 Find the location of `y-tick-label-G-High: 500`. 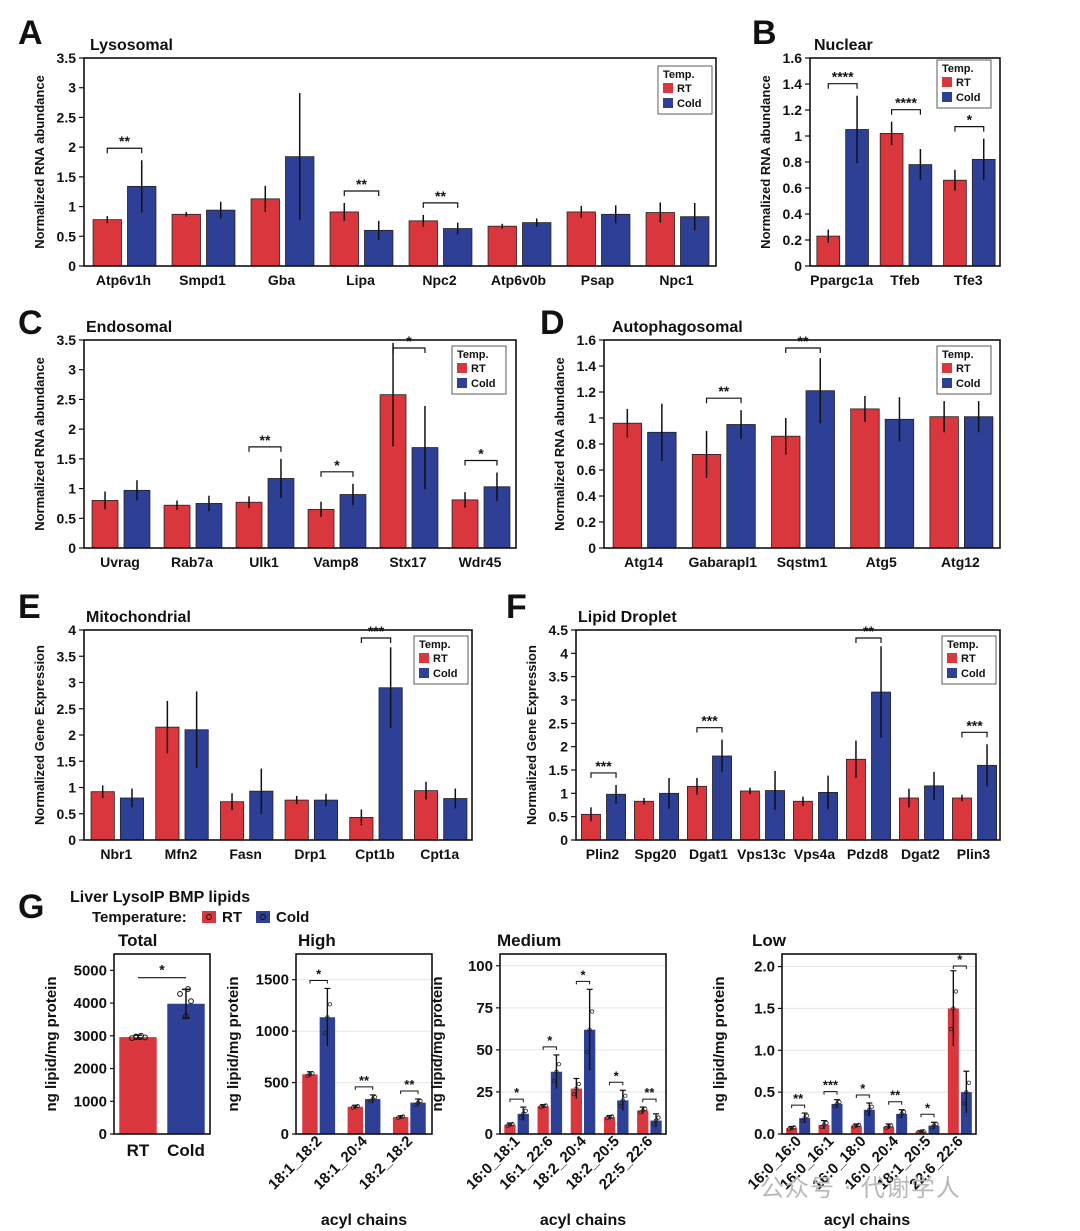

y-tick-label-G-High: 500 is located at coordinates (276, 1083).